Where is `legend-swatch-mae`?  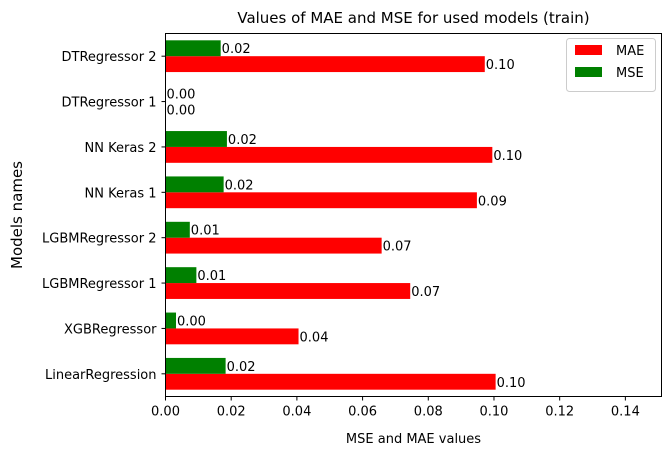 legend-swatch-mae is located at coordinates (588, 50).